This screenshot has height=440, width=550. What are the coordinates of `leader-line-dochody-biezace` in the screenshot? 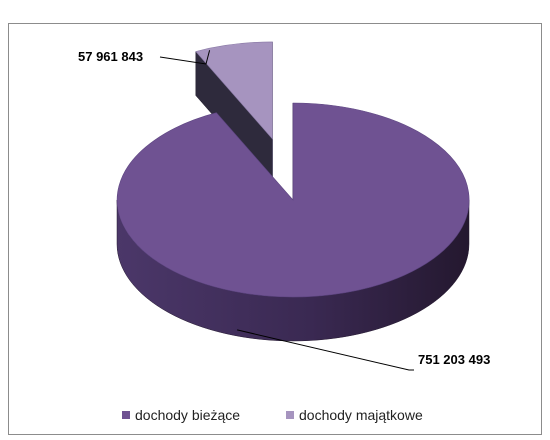 It's located at (325, 350).